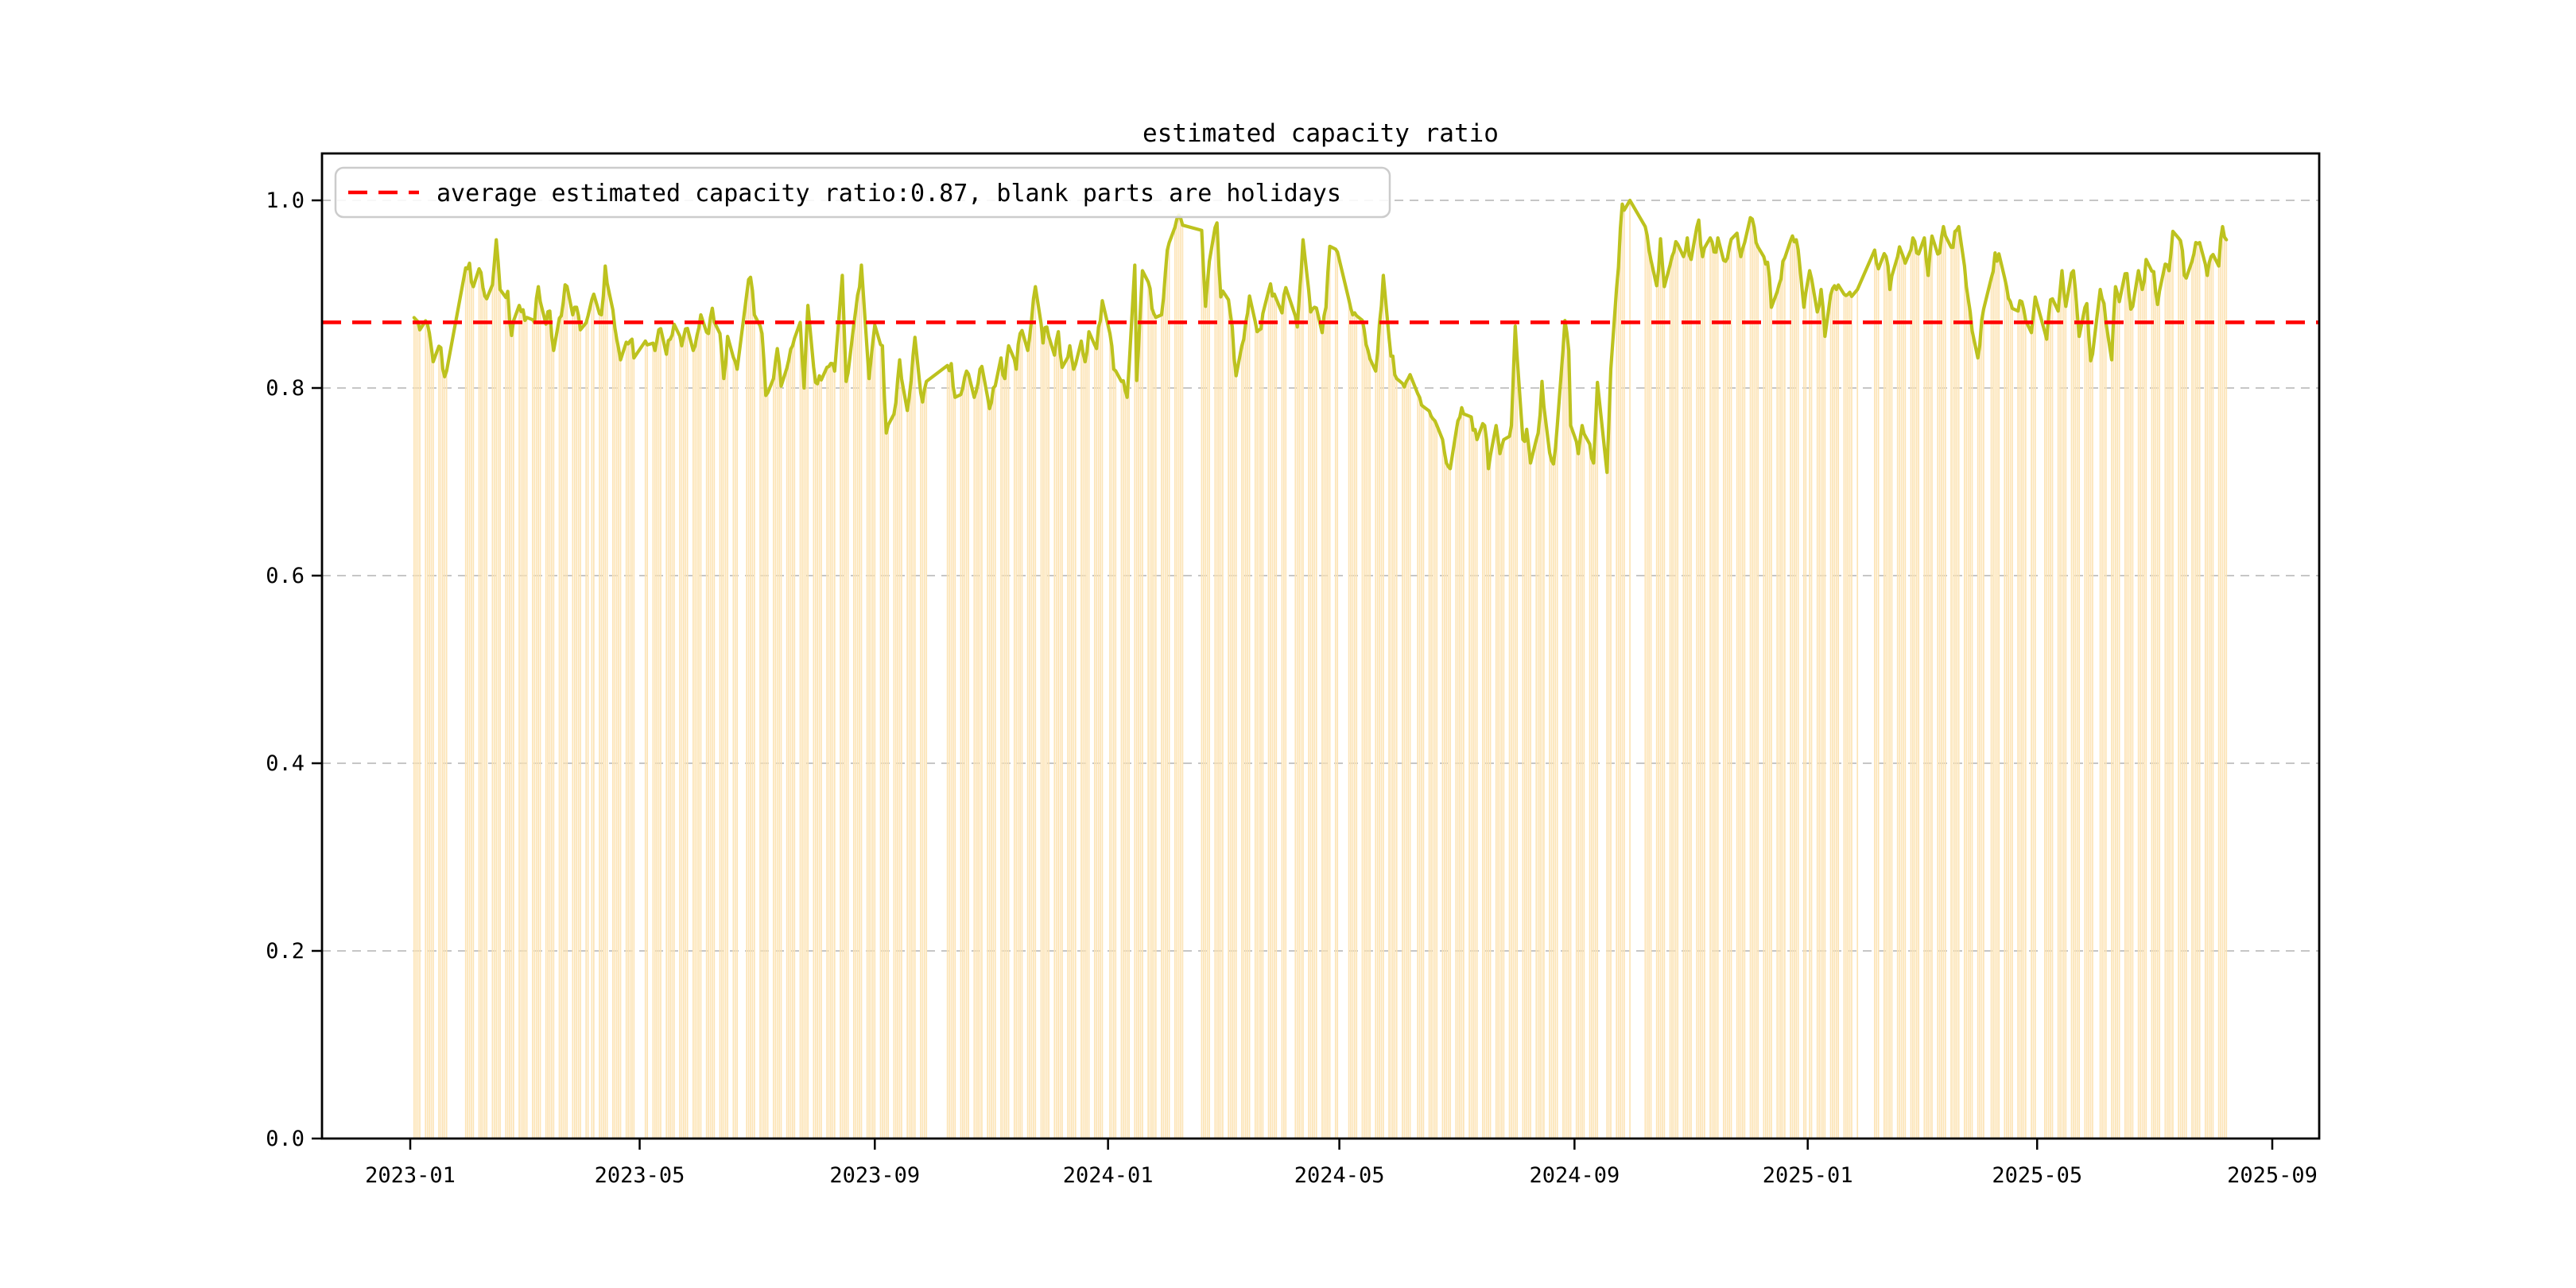 The image size is (2576, 1288). Describe the element at coordinates (1575, 1175) in the screenshot. I see `x-tick-label: 2024-09` at that location.